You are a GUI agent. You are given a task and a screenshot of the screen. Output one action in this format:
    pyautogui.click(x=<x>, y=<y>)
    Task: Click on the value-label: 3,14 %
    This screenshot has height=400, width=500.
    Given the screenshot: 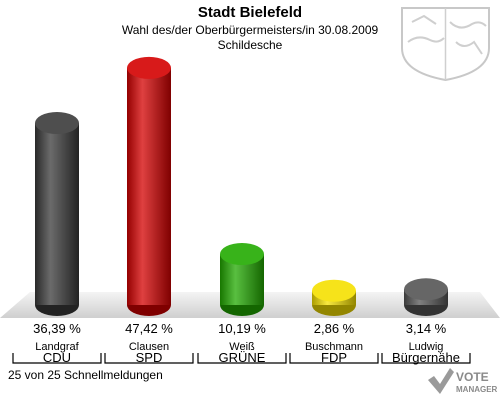 What is the action you would take?
    pyautogui.click(x=426, y=328)
    